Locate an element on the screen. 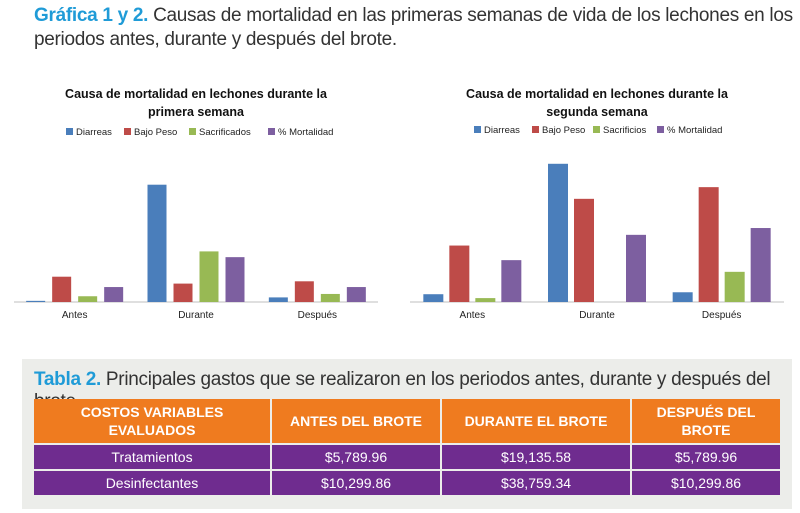  table-cell: $19,135.58 is located at coordinates (536, 457).